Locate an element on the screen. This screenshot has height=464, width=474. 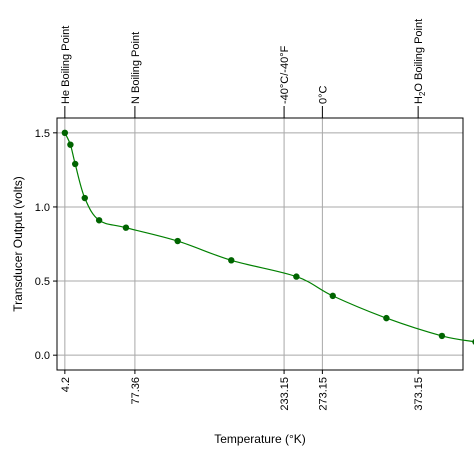
reference-line-label: He Boiling Point is located at coordinates (66, 65).